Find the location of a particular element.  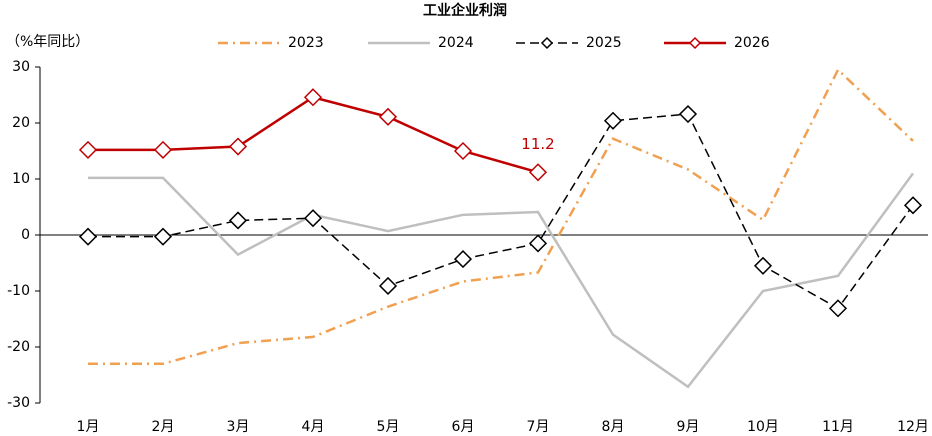

line-2026 is located at coordinates (313, 134).